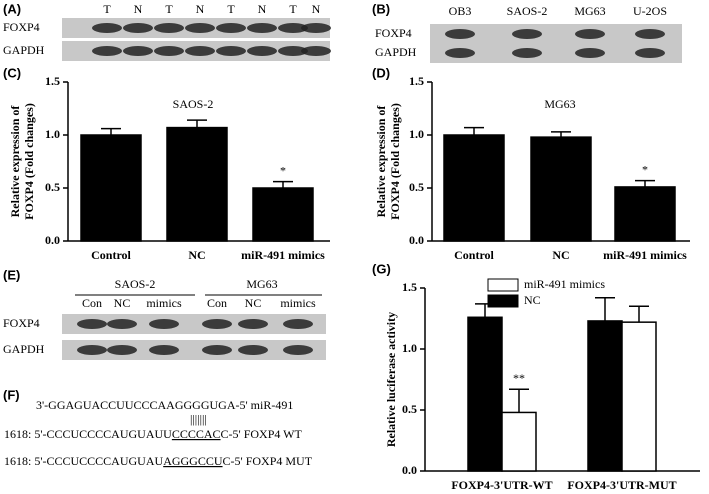  I want to click on x-tick-label: NC, so click(196, 255).